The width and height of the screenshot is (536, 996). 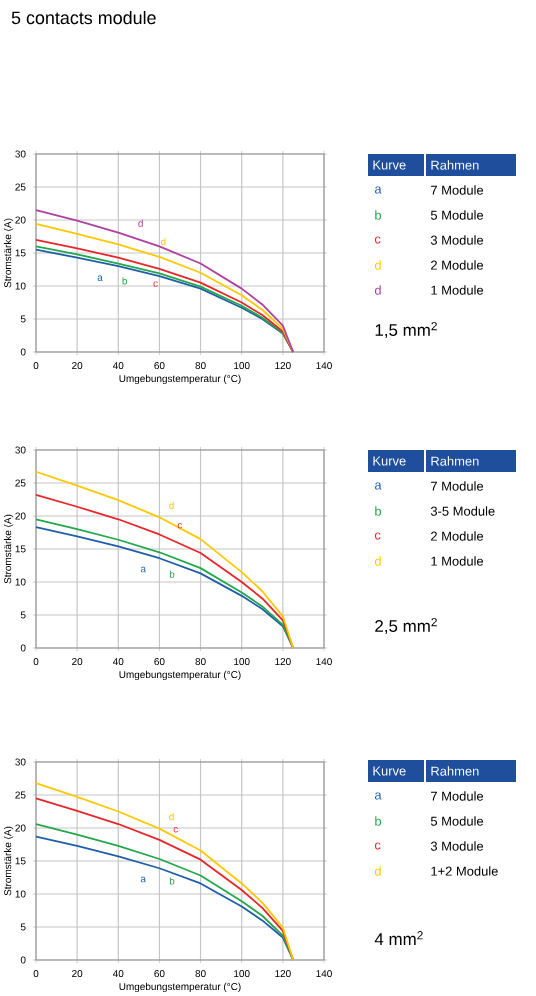 I want to click on text: 1,5 mm$^{2}$, so click(x=406, y=330).